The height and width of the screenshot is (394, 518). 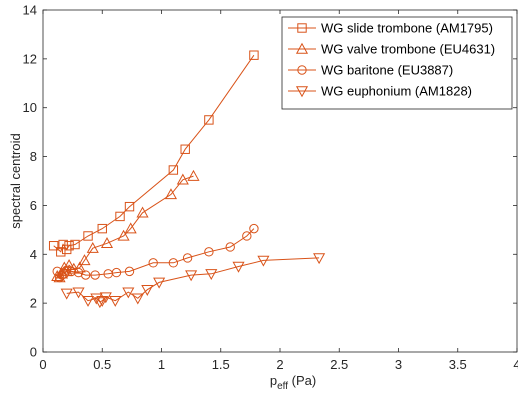 I want to click on x-tick-label: 1, so click(x=161, y=364).